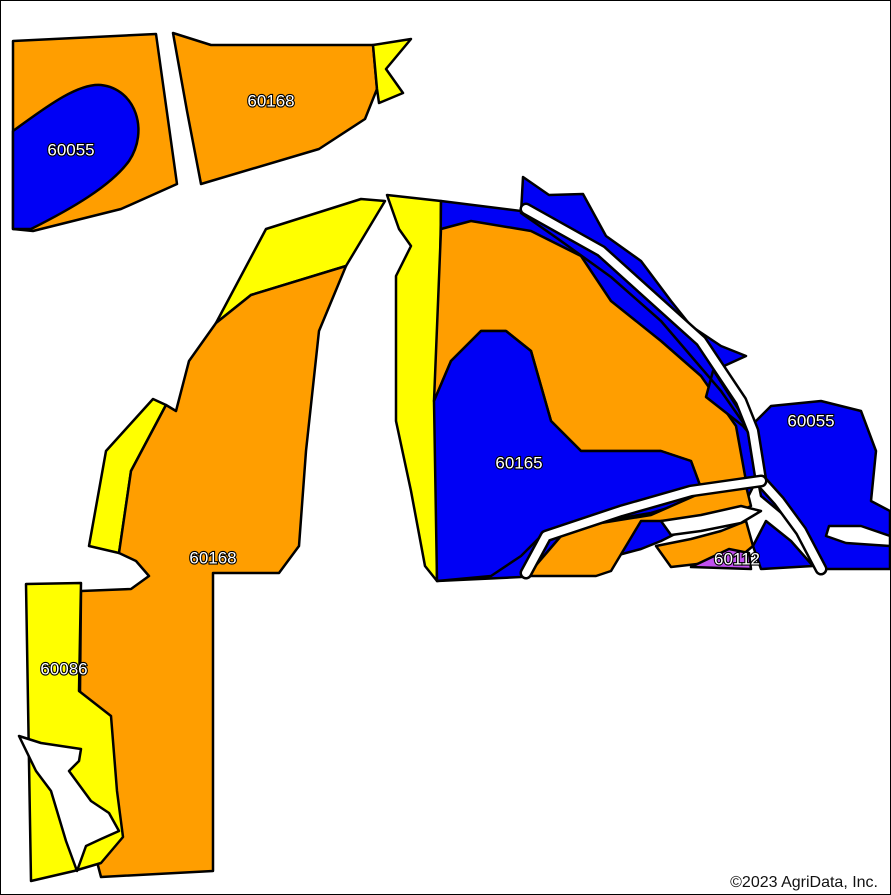 Image resolution: width=891 pixels, height=895 pixels. Describe the element at coordinates (804, 883) in the screenshot. I see `copyright-notice: ©2023 AgriData, Inc.` at that location.